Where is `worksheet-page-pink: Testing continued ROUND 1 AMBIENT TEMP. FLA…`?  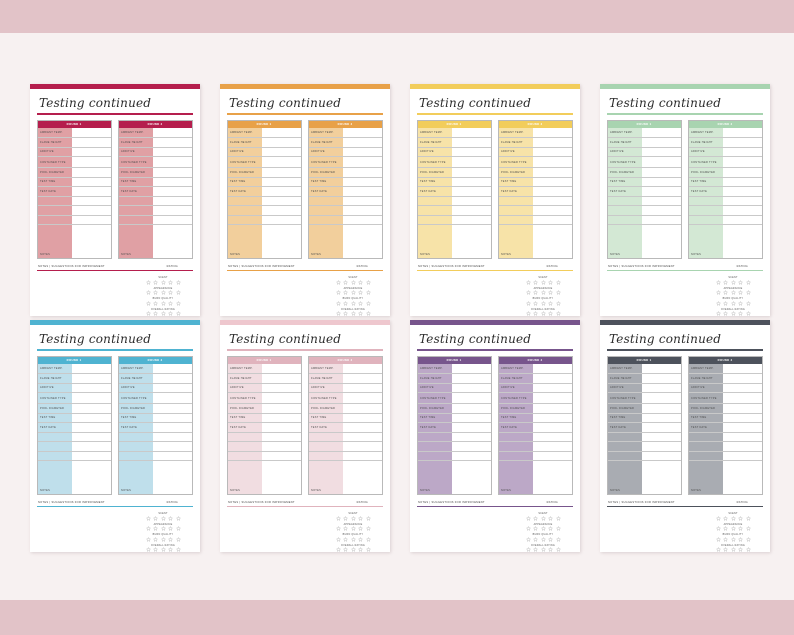
worksheet-page-pink: Testing continued ROUND 1 AMBIENT TEMP. FLA… is located at coordinates (305, 436).